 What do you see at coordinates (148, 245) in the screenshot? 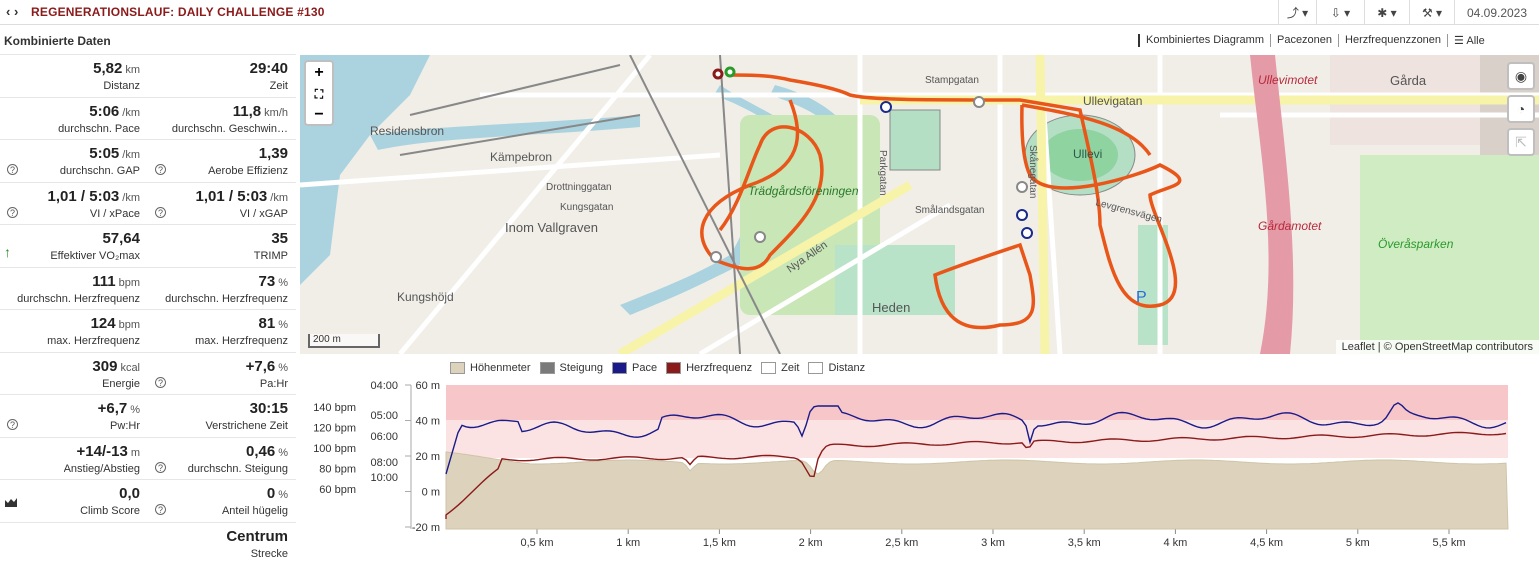
I see `stats-row: 57,64 Effektiver VO₂max ↑ 35 TRIMP` at bounding box center [148, 245].